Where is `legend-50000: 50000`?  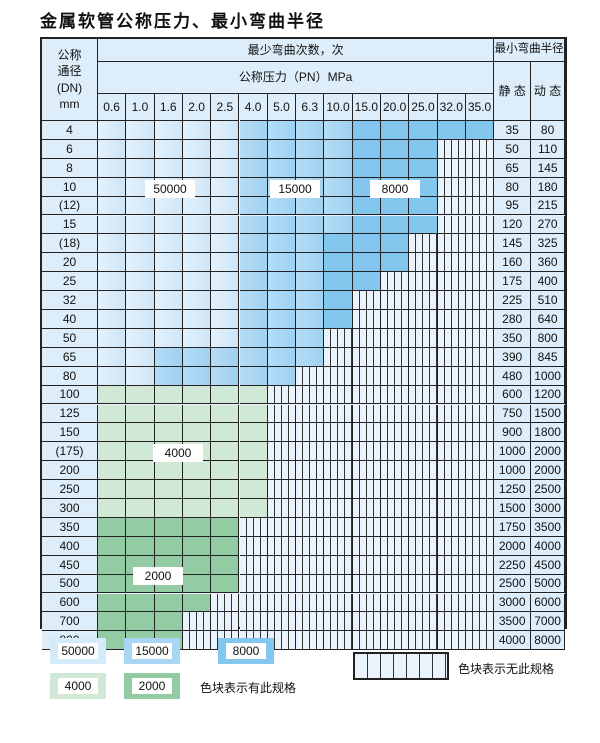
legend-50000: 50000 is located at coordinates (78, 651).